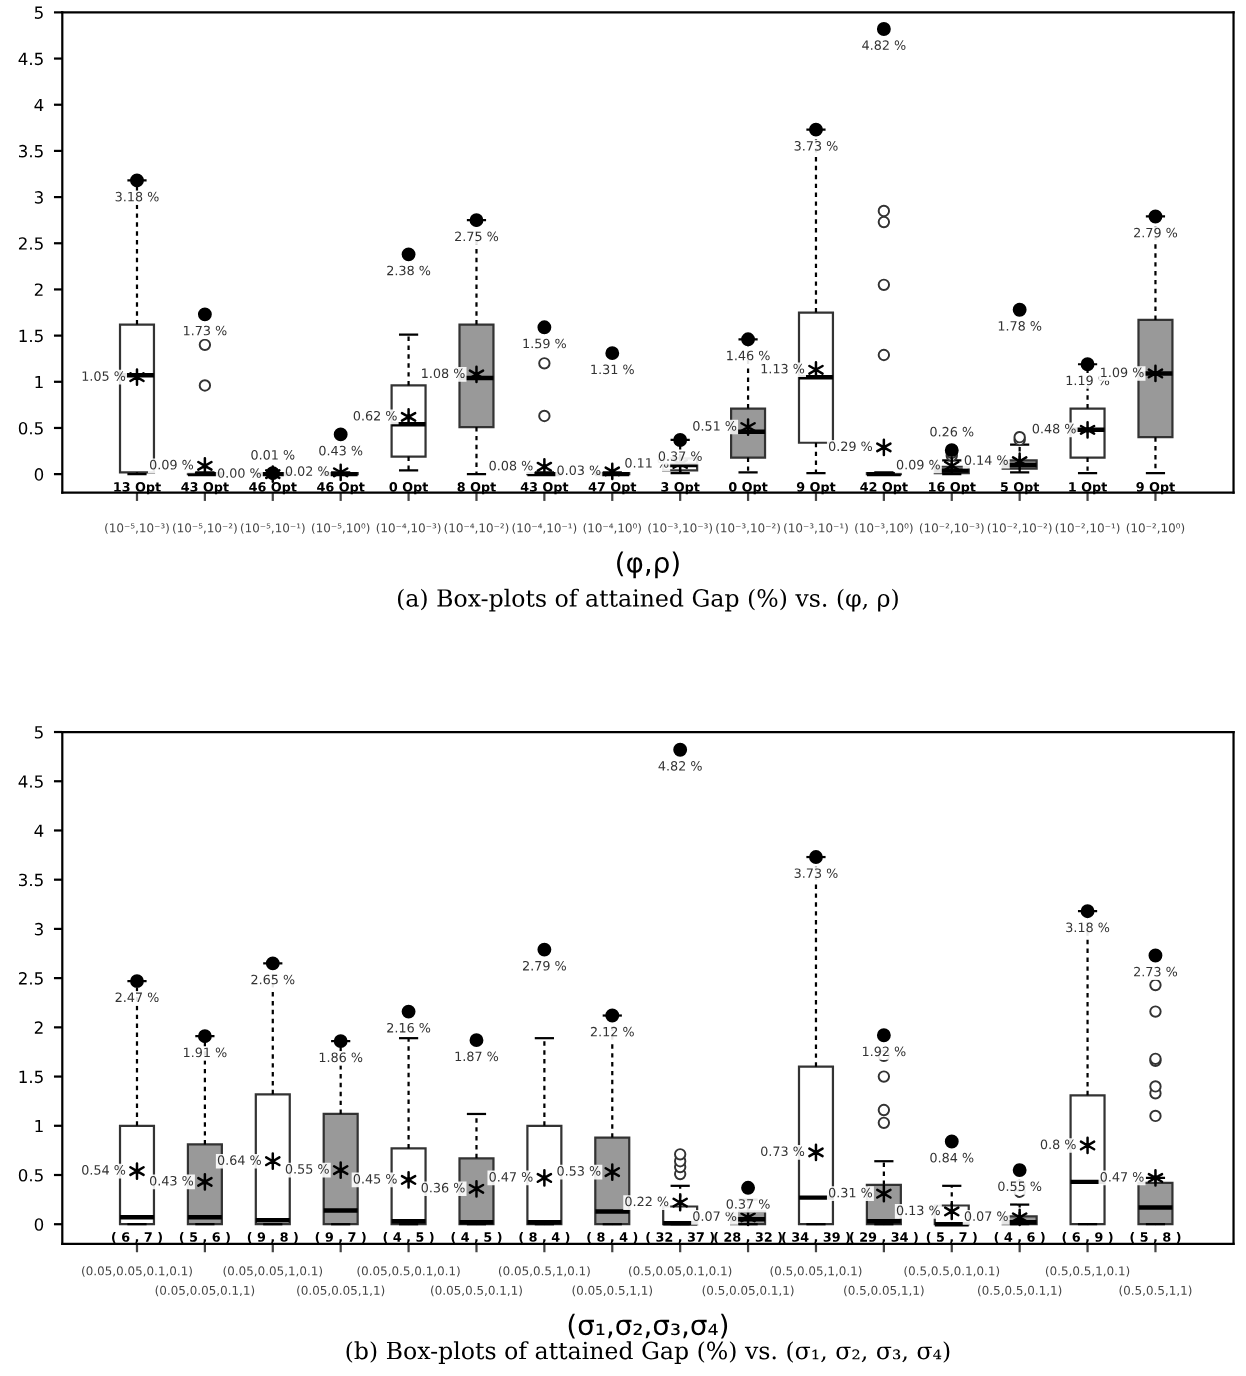 The height and width of the screenshot is (1376, 1246). What do you see at coordinates (648, 565) in the screenshot?
I see `x-axis-title: (φ,ρ)` at bounding box center [648, 565].